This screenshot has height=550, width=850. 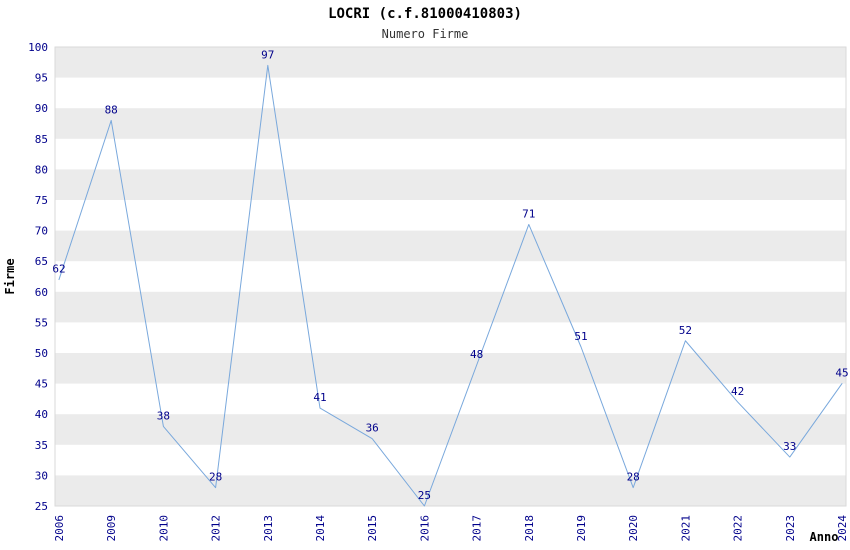 What do you see at coordinates (41, 506) in the screenshot?
I see `y-tick-label: 25` at bounding box center [41, 506].